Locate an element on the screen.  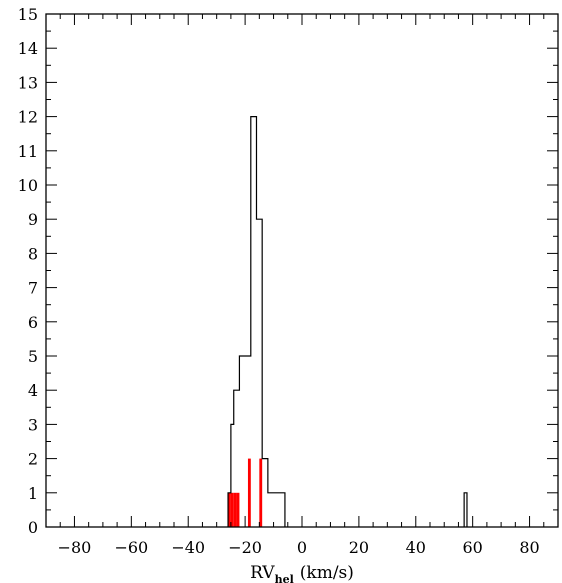
x-axis-title-unit: (km/s) is located at coordinates (327, 573).